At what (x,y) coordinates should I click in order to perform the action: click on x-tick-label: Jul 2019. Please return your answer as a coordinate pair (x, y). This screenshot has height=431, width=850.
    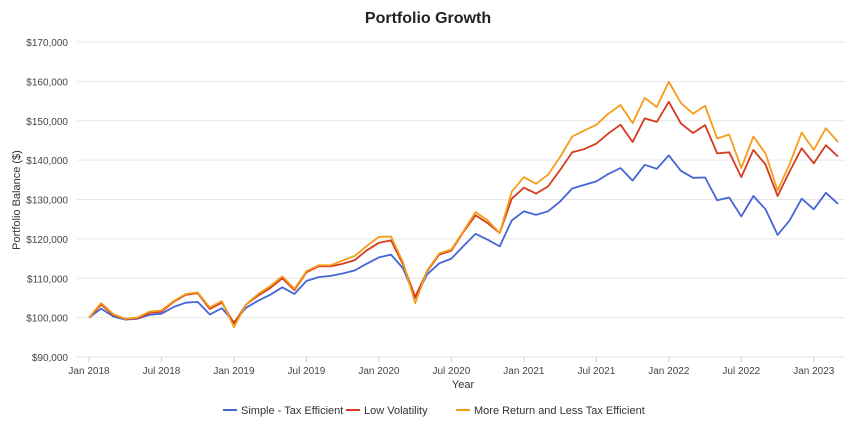
    Looking at the image, I should click on (307, 371).